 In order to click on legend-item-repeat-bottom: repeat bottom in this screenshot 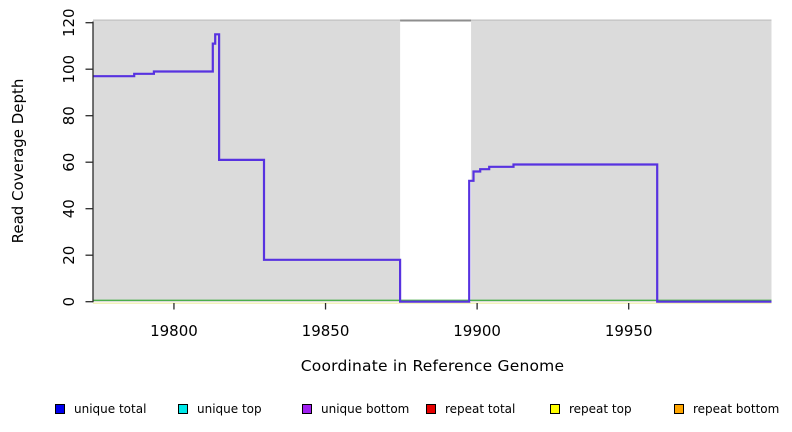, I will do `click(726, 409)`.